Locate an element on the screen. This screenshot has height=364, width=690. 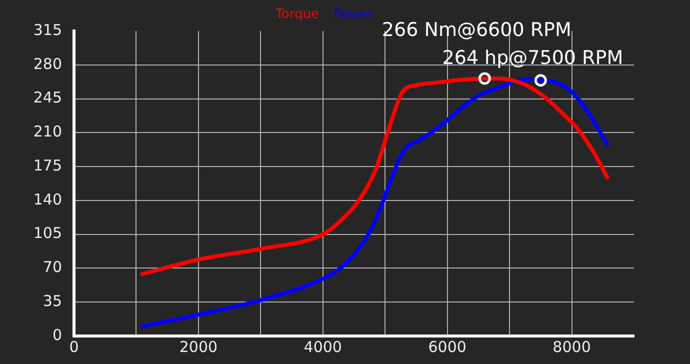
x-tick-label: 8000 is located at coordinates (571, 347).